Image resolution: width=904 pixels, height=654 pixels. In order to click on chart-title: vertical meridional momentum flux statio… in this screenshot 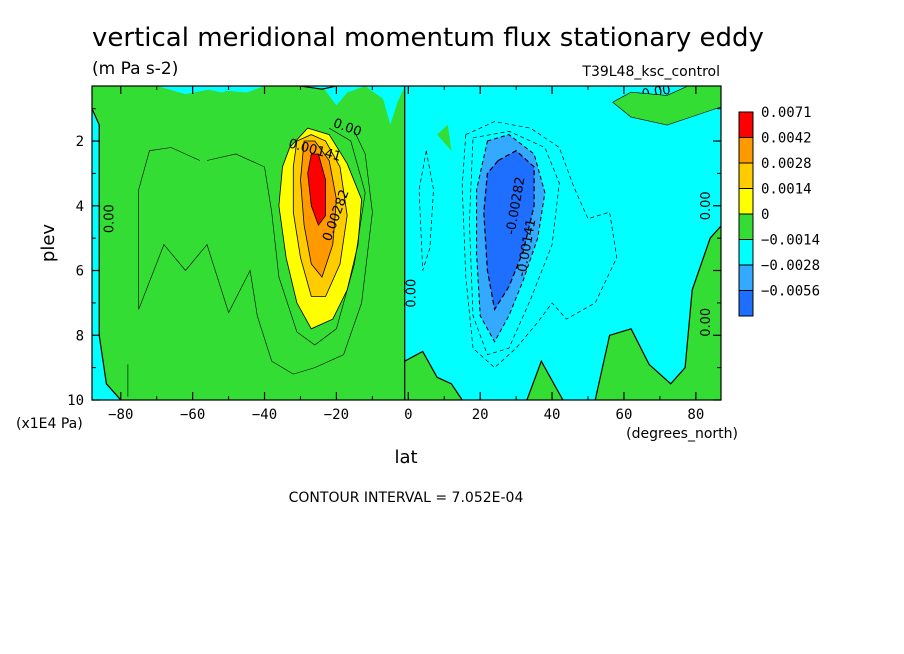, I will do `click(428, 38)`.